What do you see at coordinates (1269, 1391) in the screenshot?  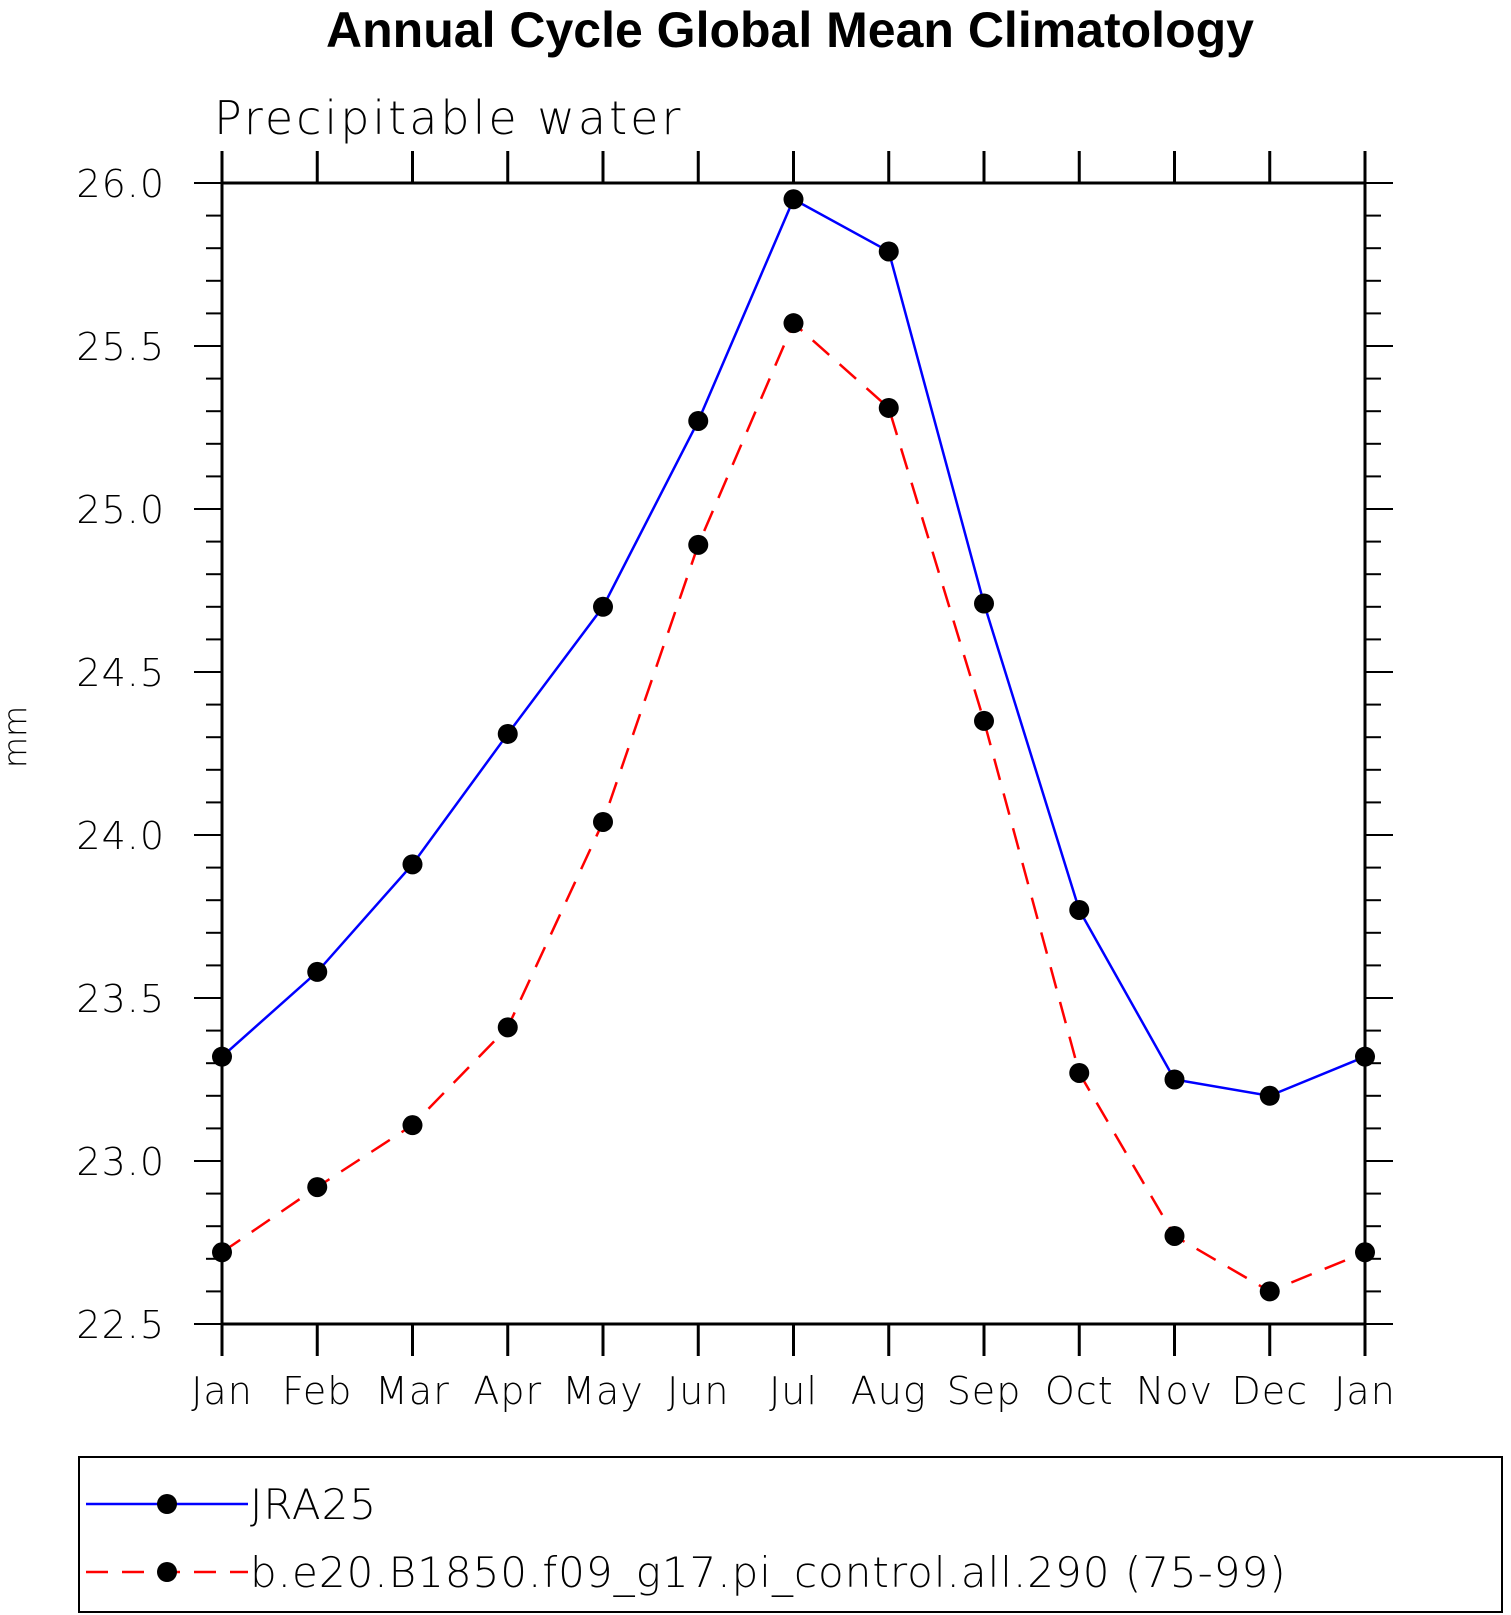 I see `x-tick-label: Dec` at bounding box center [1269, 1391].